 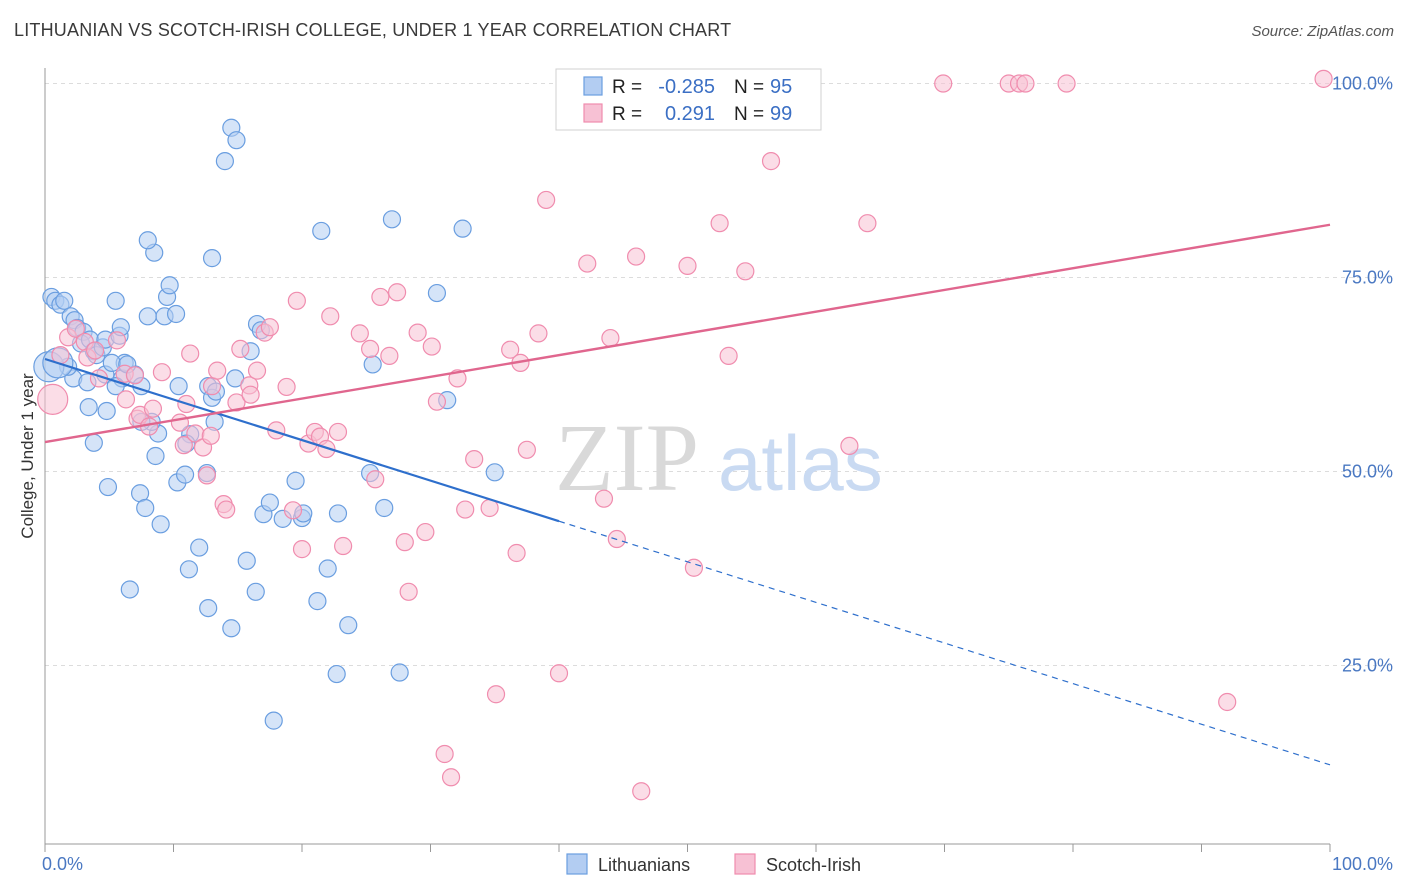 I want to click on stats-n-value-0: 95, so click(x=781, y=87).